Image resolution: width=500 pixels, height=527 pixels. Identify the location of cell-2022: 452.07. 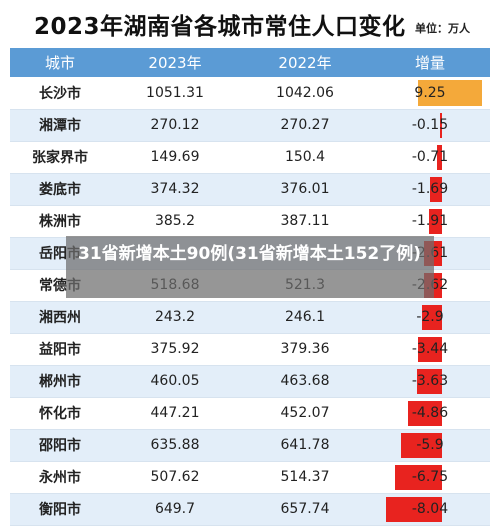
(305, 413).